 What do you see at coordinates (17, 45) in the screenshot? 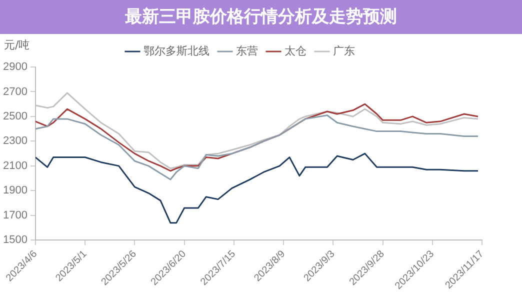
I see `y-axis-title: 元/吨` at bounding box center [17, 45].